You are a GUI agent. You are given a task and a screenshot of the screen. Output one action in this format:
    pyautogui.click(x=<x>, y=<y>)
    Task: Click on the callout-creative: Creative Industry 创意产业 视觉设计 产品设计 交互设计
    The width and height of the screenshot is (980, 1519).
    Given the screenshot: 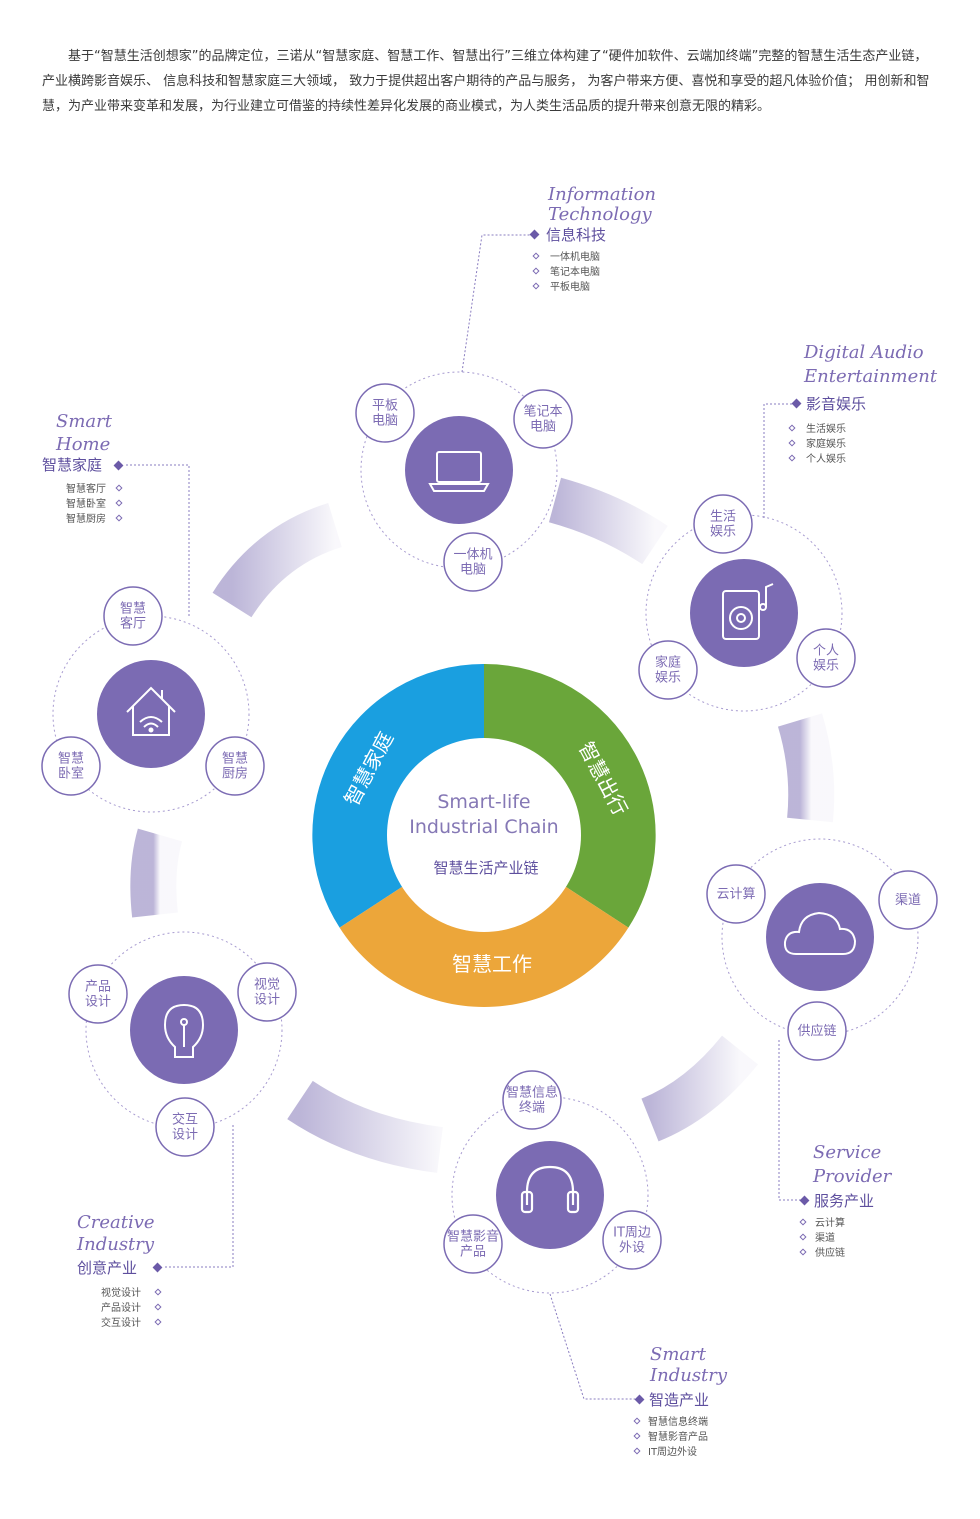 What is the action you would take?
    pyautogui.click(x=119, y=1270)
    